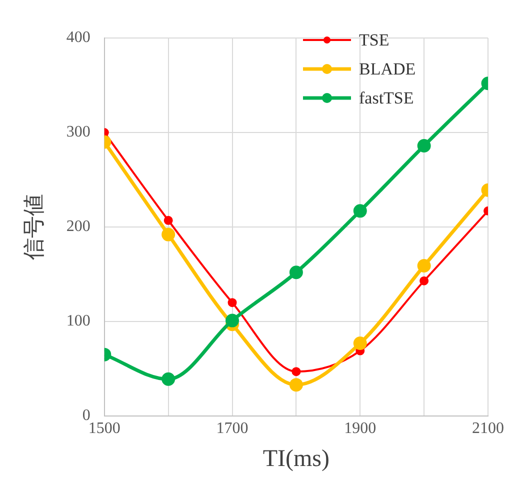  What do you see at coordinates (232, 428) in the screenshot?
I see `x-tick-label: 1700` at bounding box center [232, 428].